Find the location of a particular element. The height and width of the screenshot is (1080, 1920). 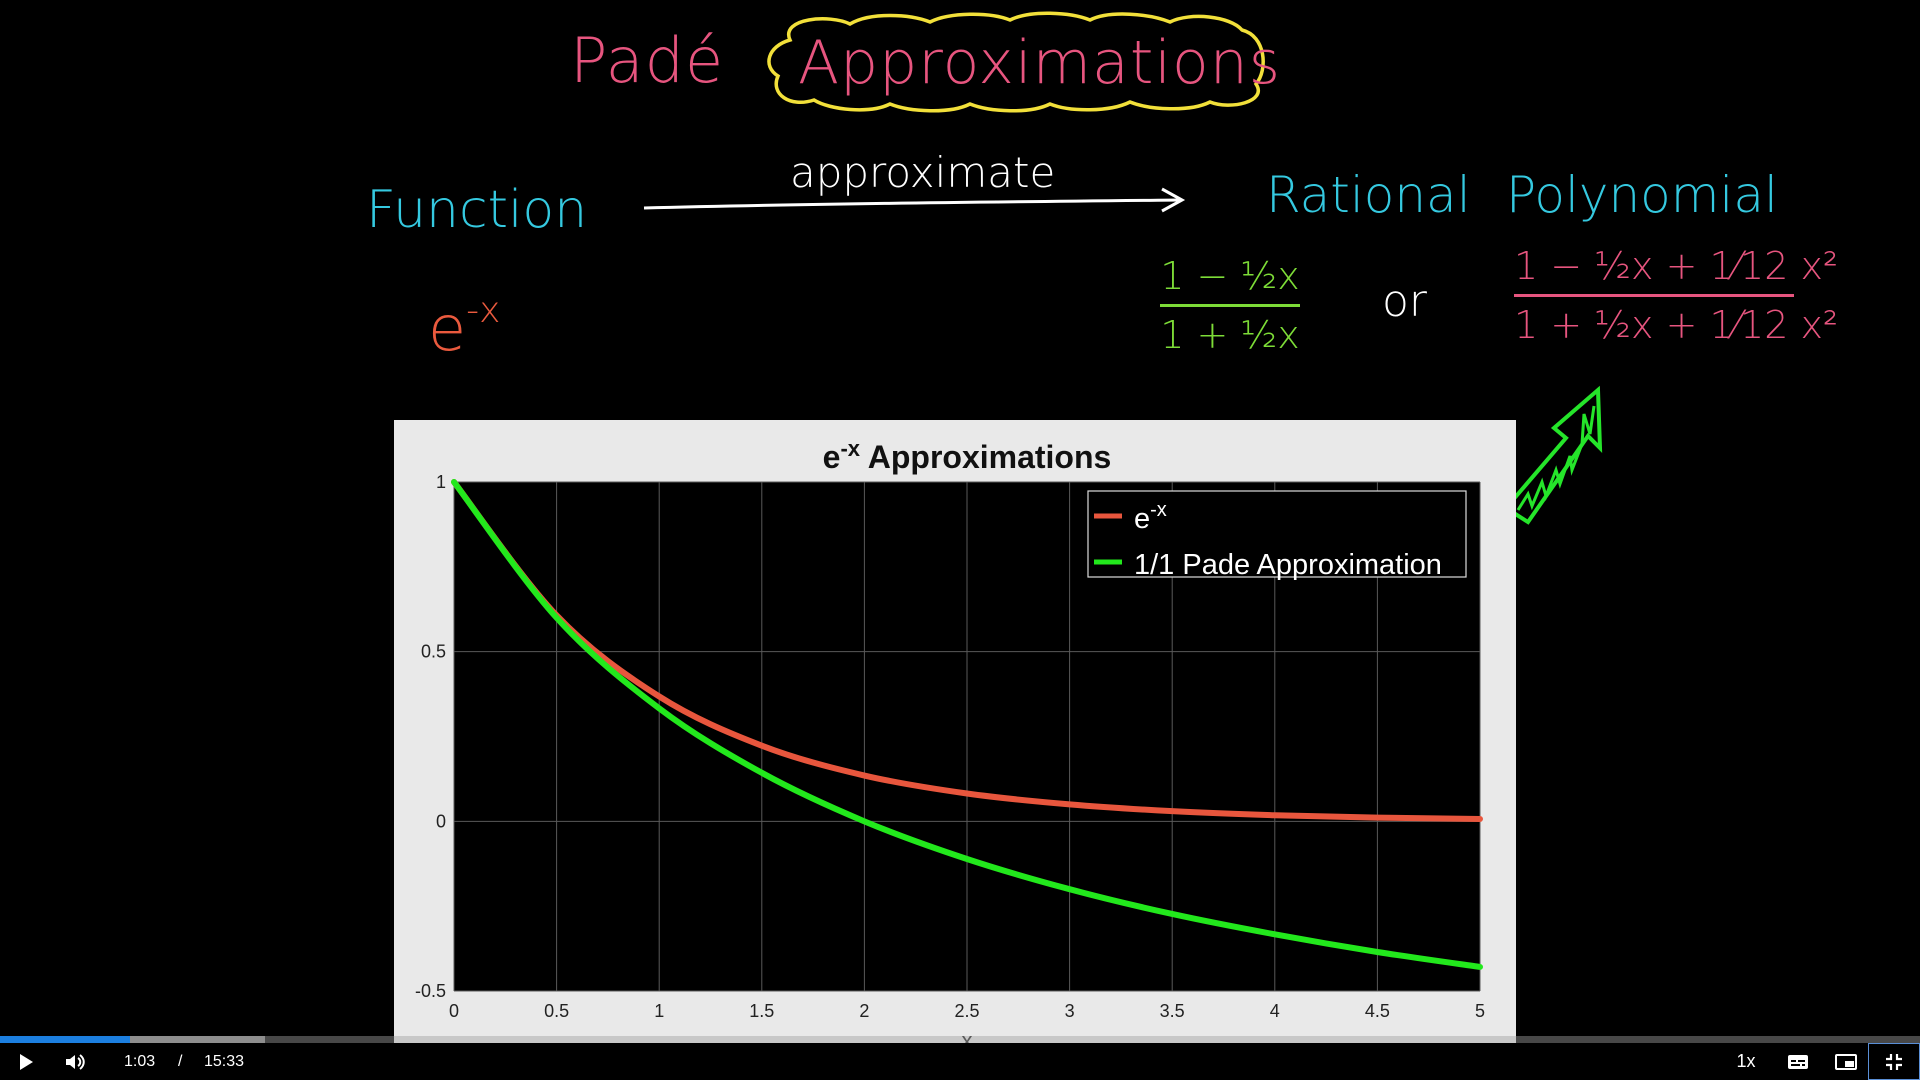

expr-exponent: -x is located at coordinates (483, 311).